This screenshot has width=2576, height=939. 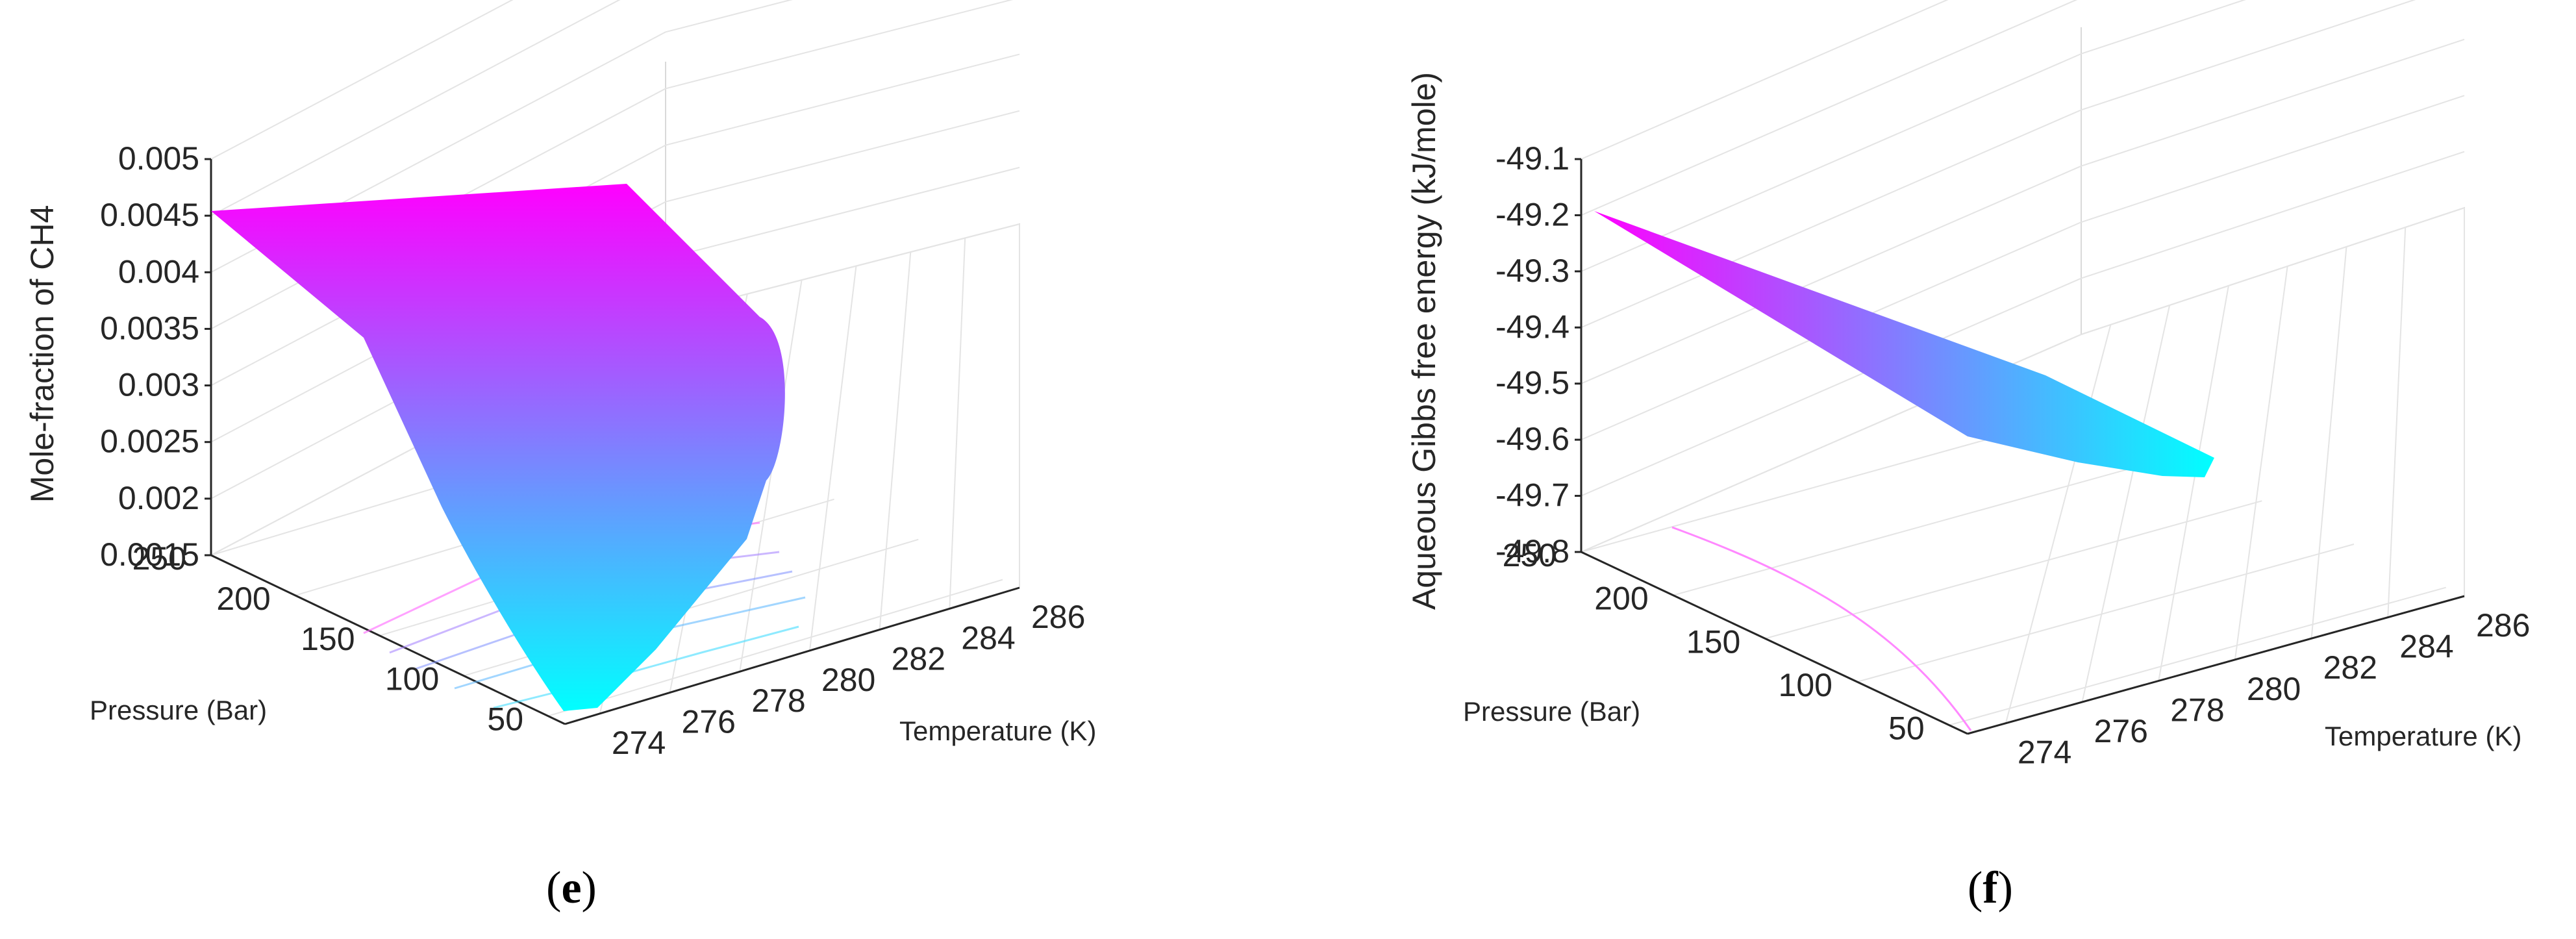 I want to click on z-tick-label: 0.002, so click(x=158, y=498).